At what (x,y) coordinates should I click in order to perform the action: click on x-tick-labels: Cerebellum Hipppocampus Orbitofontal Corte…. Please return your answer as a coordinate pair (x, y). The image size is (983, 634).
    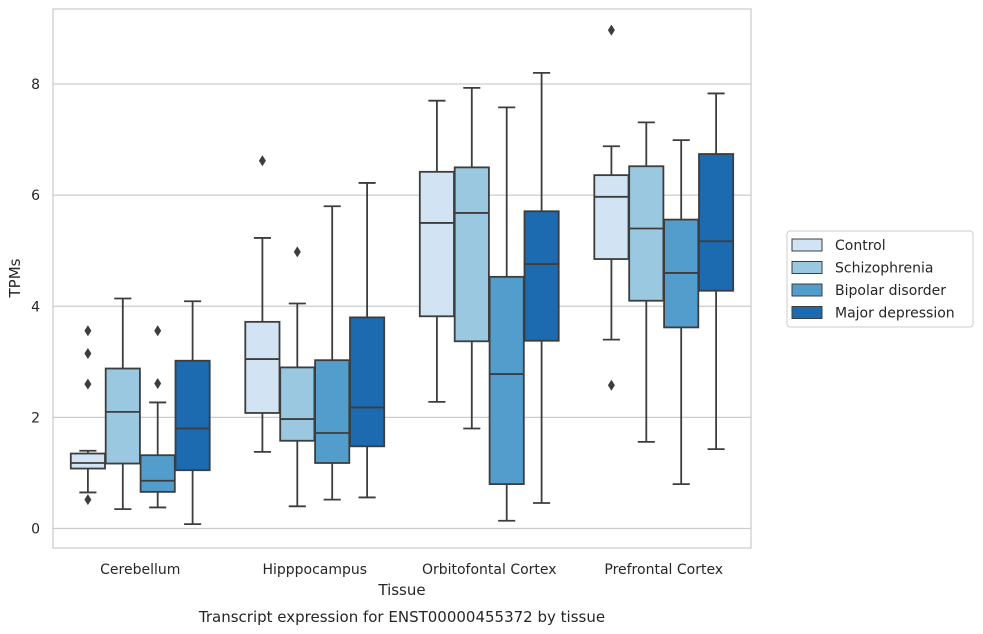
    Looking at the image, I should click on (411, 570).